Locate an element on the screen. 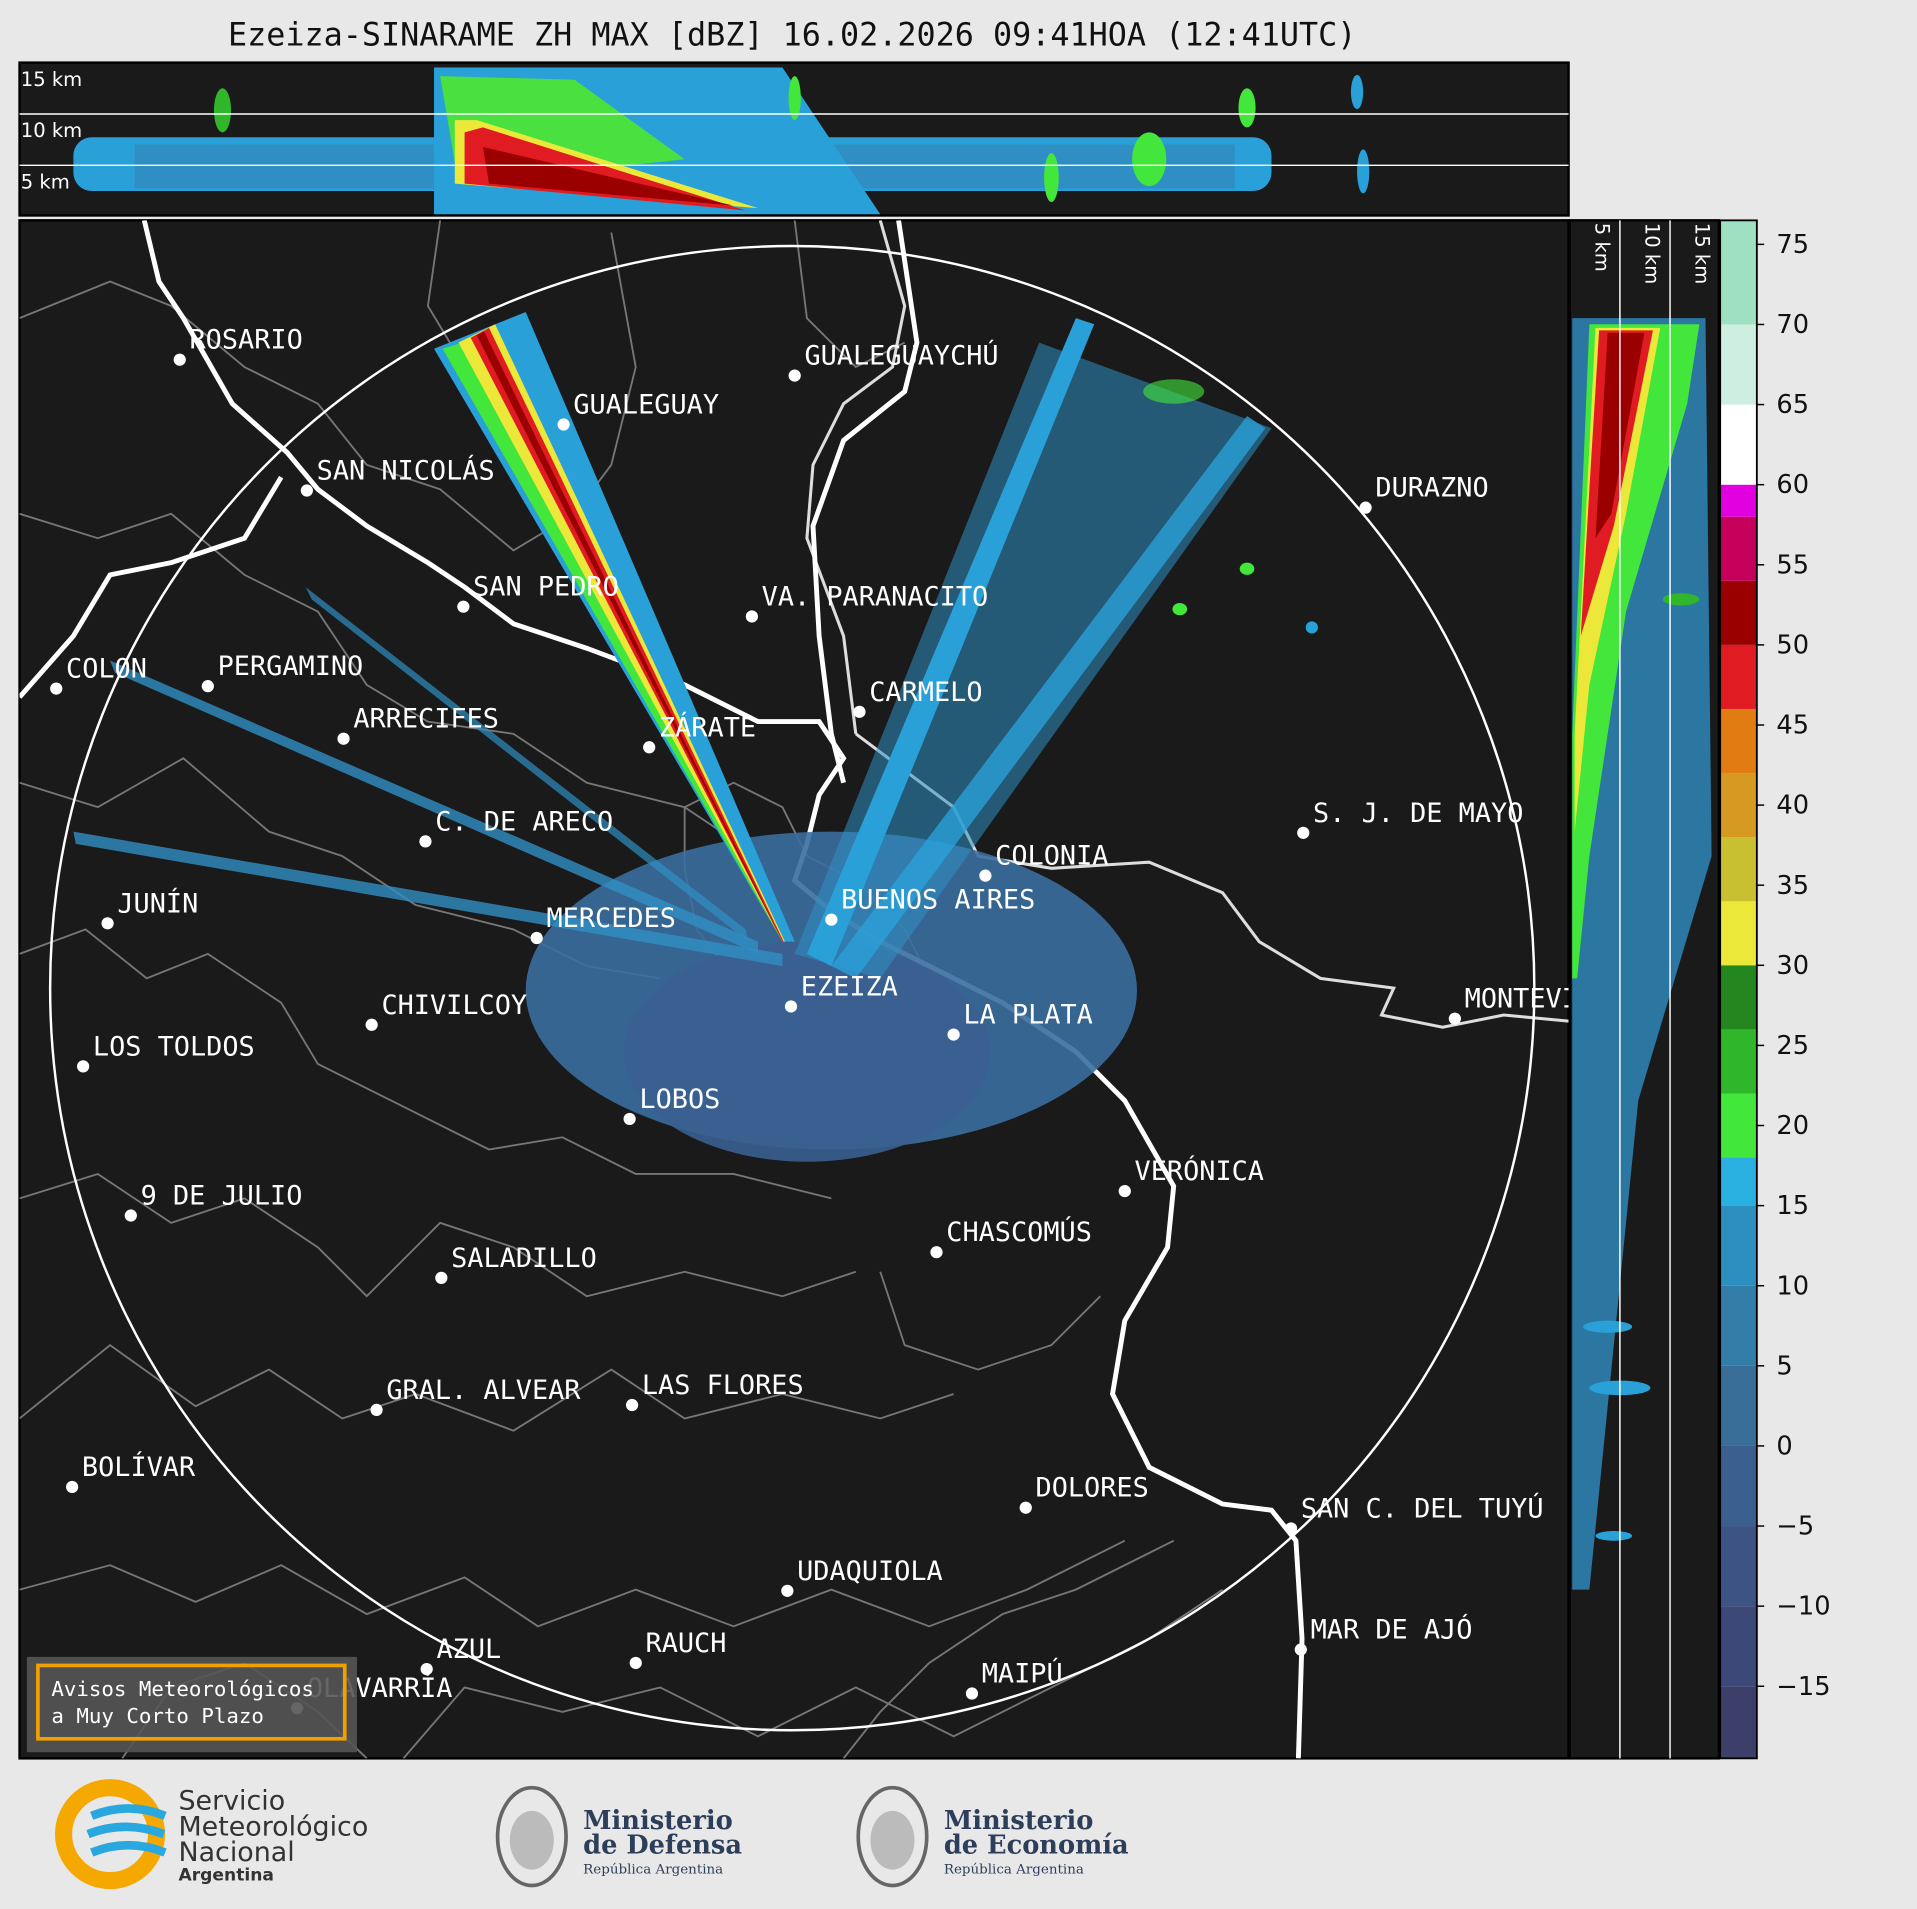 This screenshot has height=1909, width=1917. city-label: GUALEGUAYCHÚ is located at coordinates (901, 356).